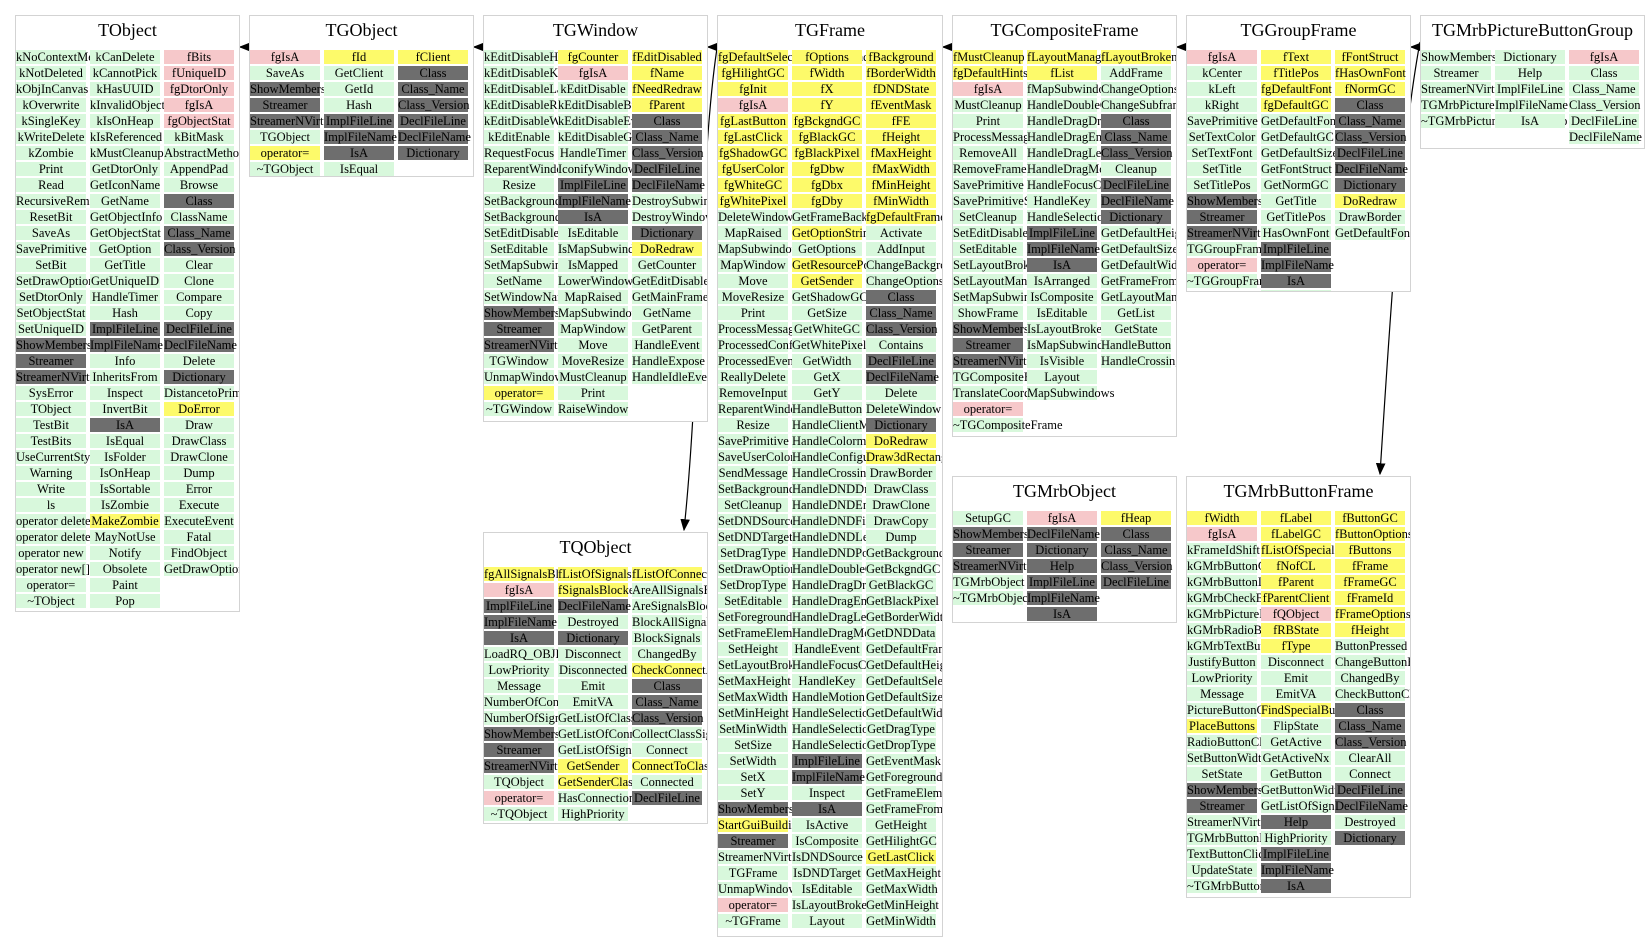  Describe the element at coordinates (285, 137) in the screenshot. I see `class-member: TGObject` at that location.